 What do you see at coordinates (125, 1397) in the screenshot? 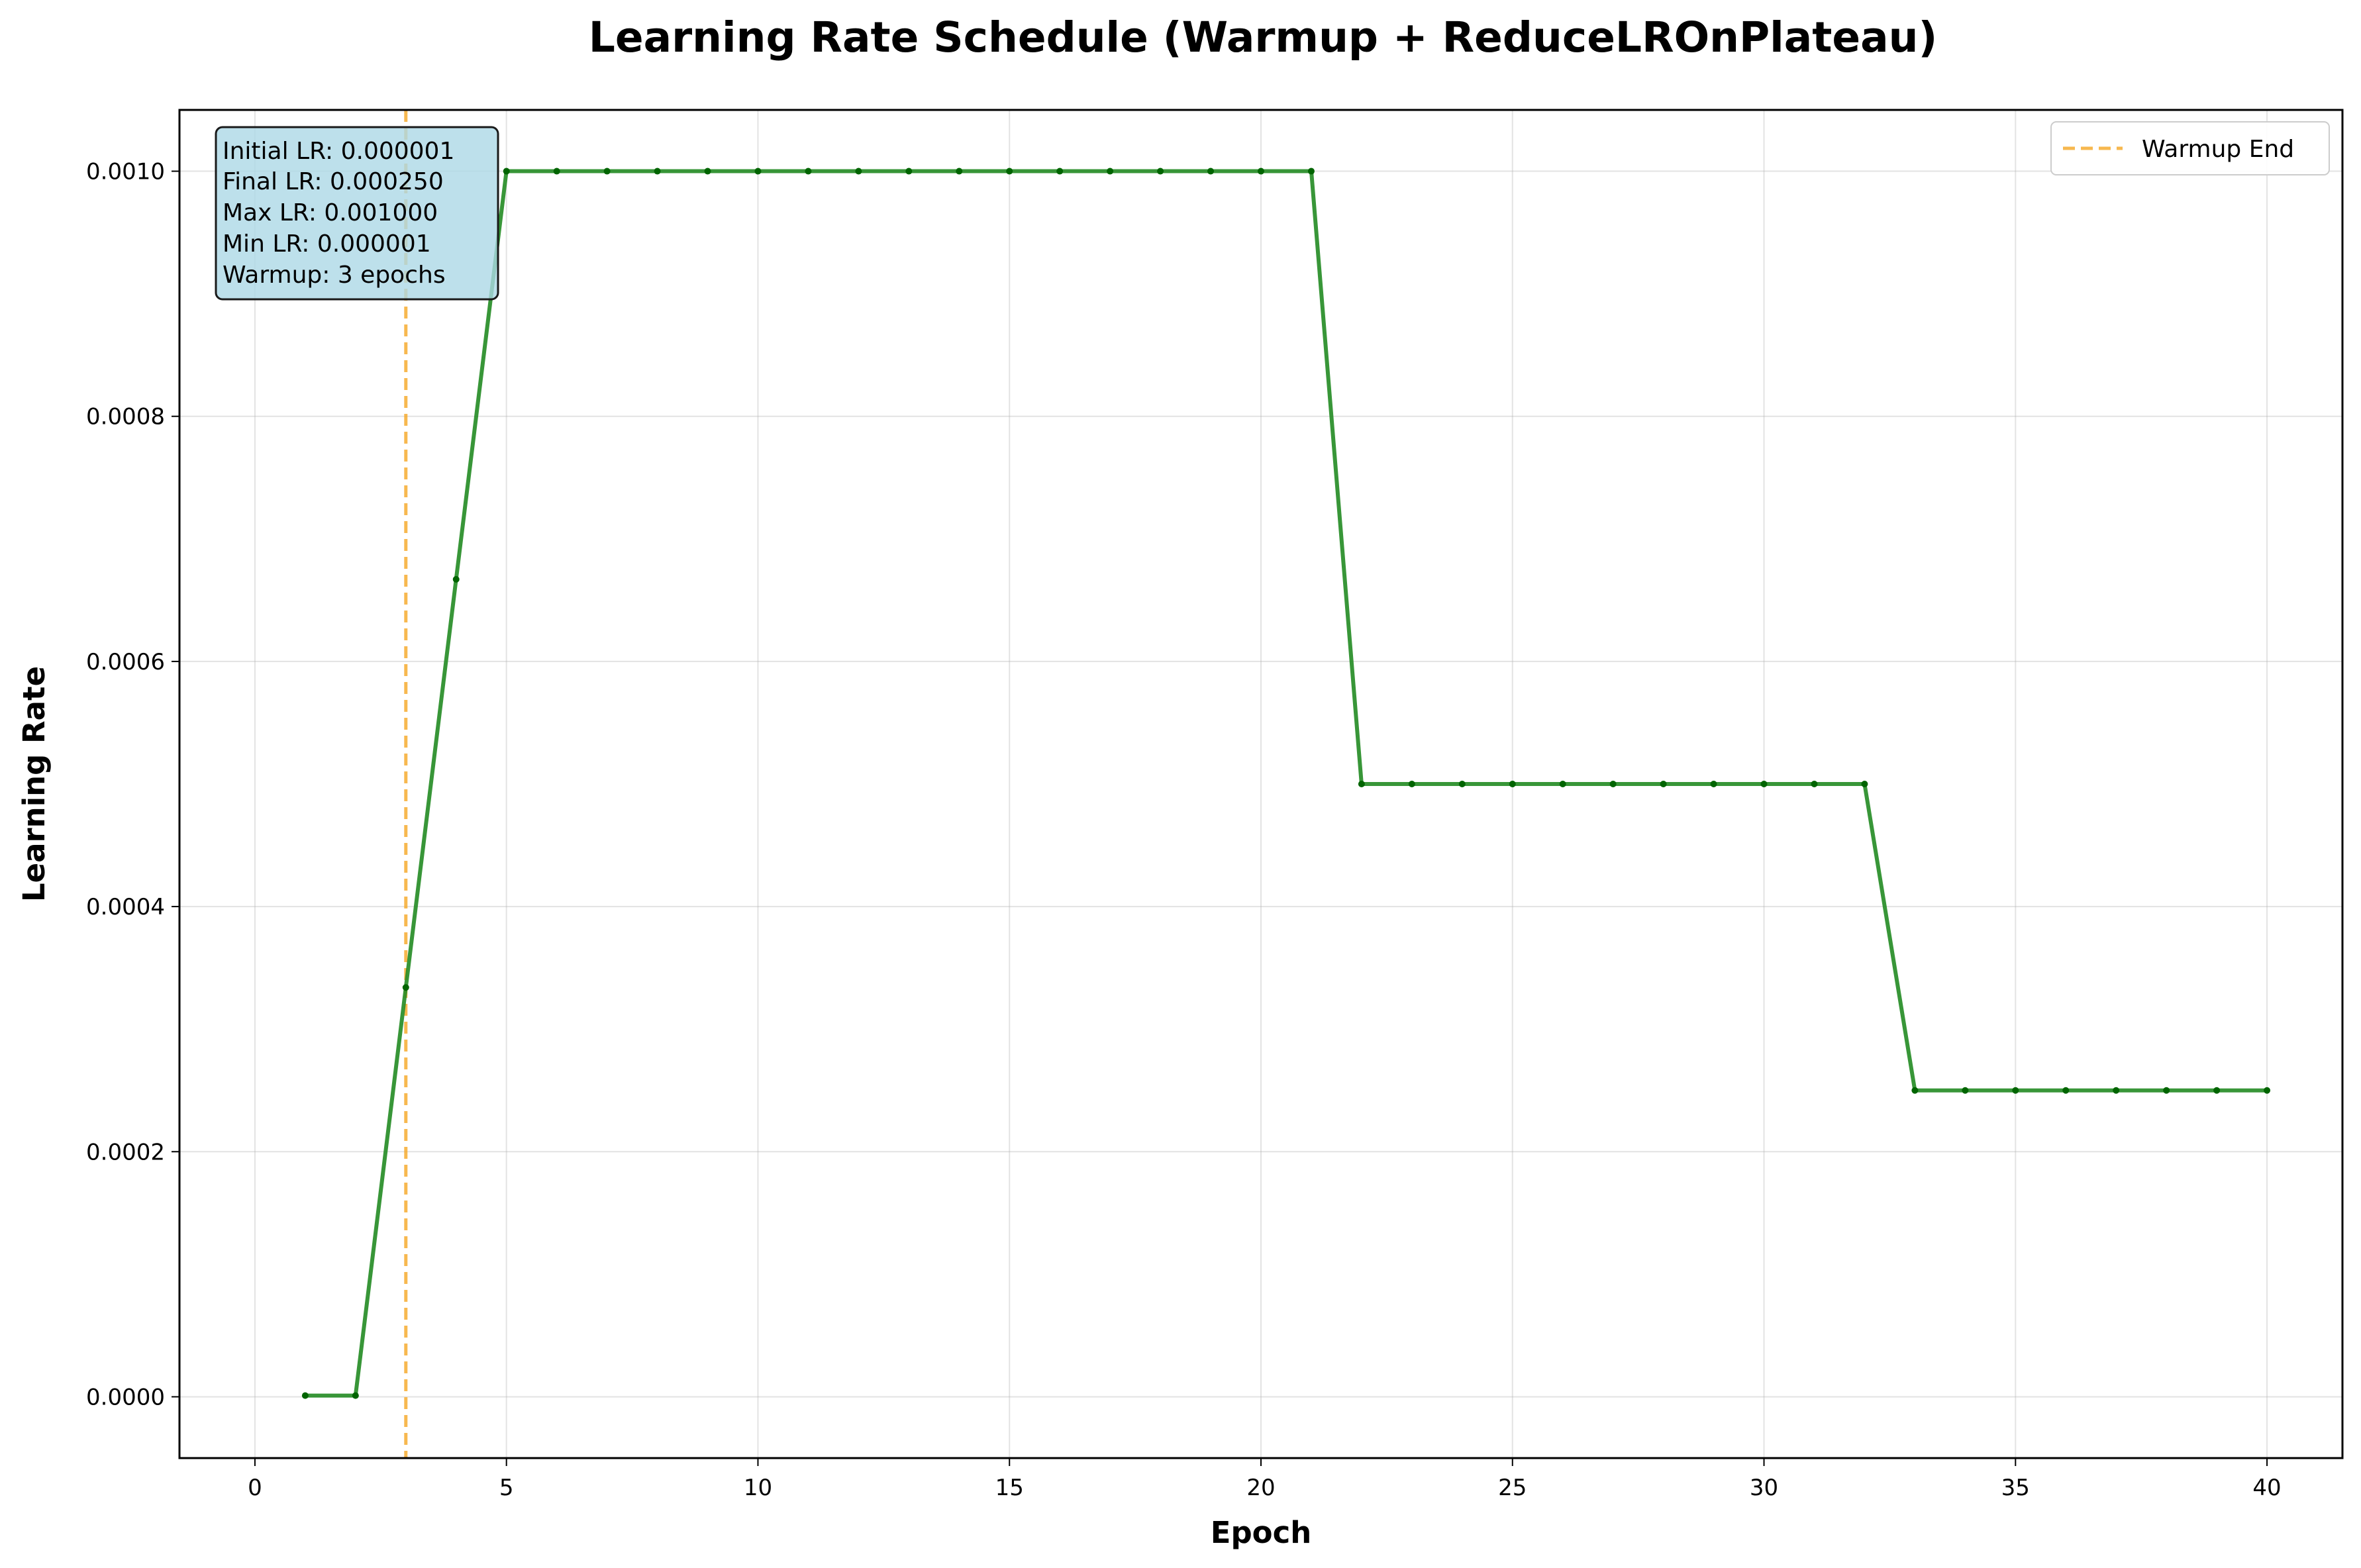
I see `y-tick-label: 0.0000` at bounding box center [125, 1397].